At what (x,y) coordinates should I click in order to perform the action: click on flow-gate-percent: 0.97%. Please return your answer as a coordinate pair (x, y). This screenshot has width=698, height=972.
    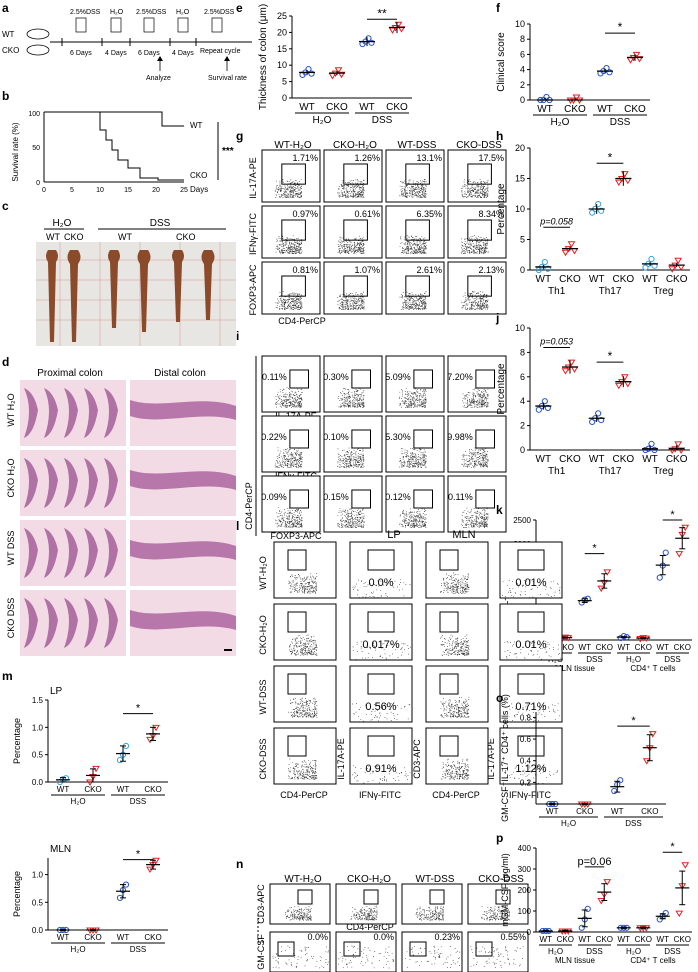
    Looking at the image, I should click on (305, 214).